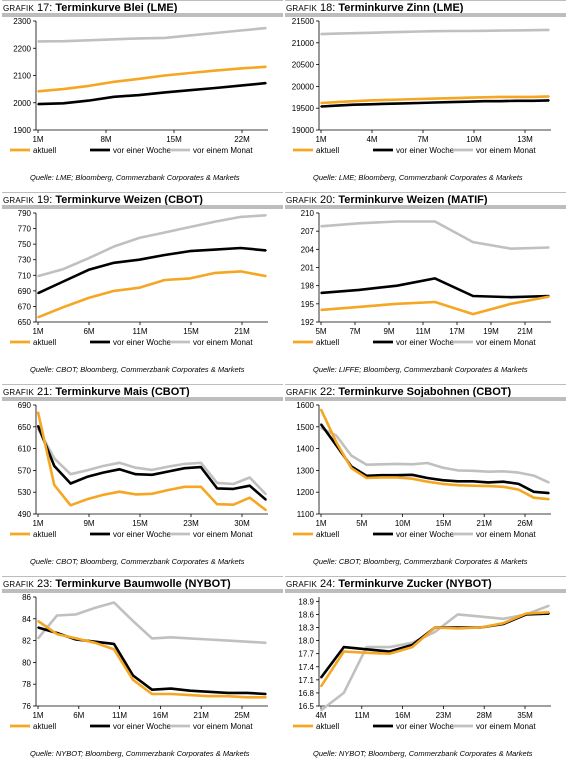 The height and width of the screenshot is (766, 567). What do you see at coordinates (303, 43) in the screenshot?
I see `y-tick-label: 21000` at bounding box center [303, 43].